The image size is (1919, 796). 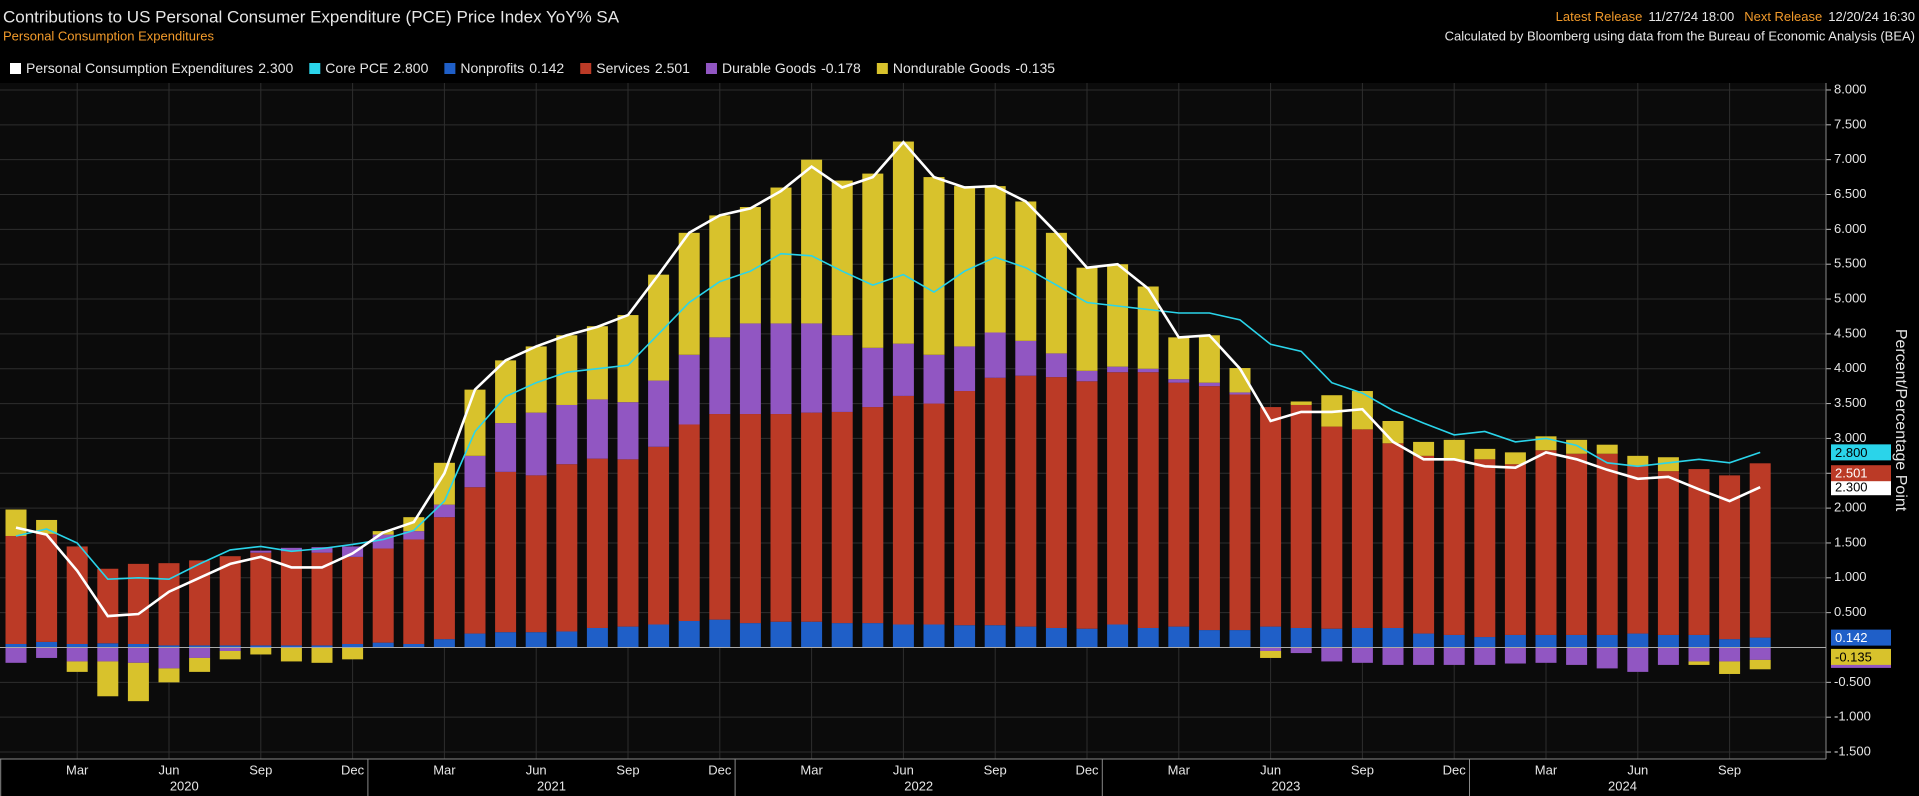 I want to click on legend-value: -0.178, so click(x=841, y=68).